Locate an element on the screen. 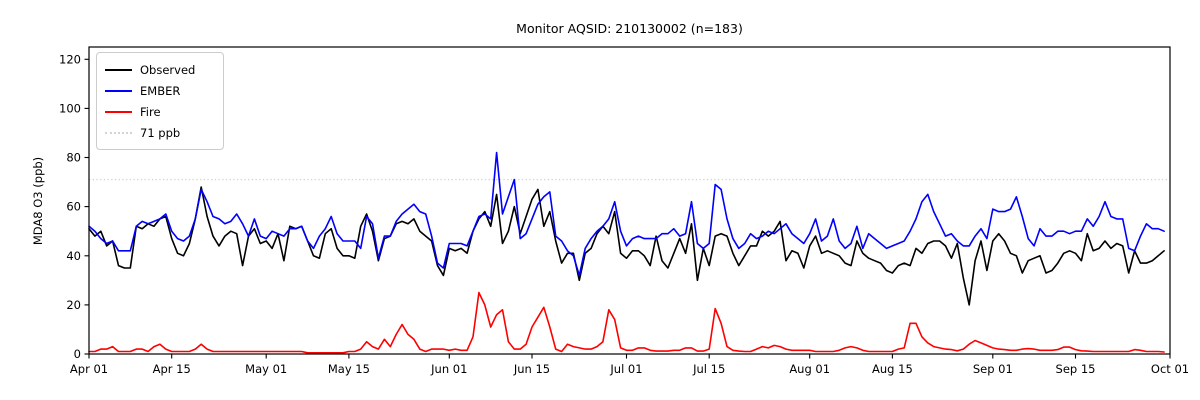  x-tick-label: Aug 01 is located at coordinates (809, 369).